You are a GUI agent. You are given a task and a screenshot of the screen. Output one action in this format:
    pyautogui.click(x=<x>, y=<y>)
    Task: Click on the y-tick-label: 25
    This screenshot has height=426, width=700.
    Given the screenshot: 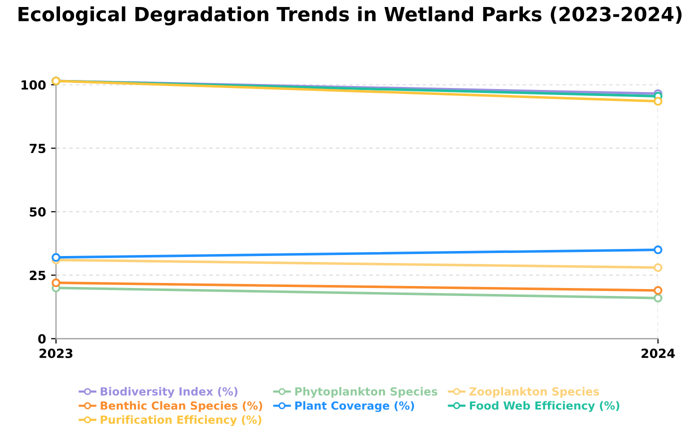 What is the action you would take?
    pyautogui.click(x=38, y=275)
    